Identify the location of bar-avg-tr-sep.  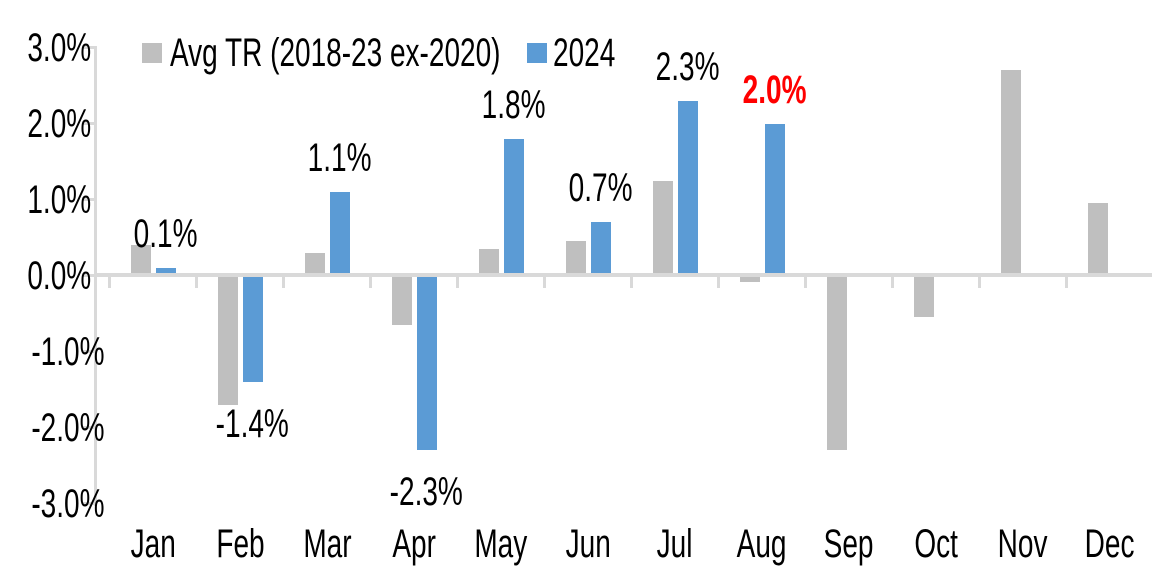
(836, 363).